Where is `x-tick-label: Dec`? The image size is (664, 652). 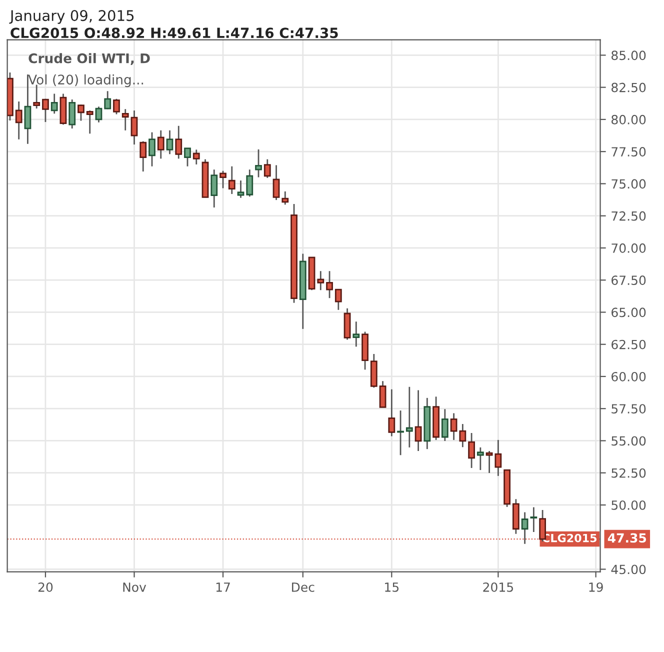 x-tick-label: Dec is located at coordinates (303, 587).